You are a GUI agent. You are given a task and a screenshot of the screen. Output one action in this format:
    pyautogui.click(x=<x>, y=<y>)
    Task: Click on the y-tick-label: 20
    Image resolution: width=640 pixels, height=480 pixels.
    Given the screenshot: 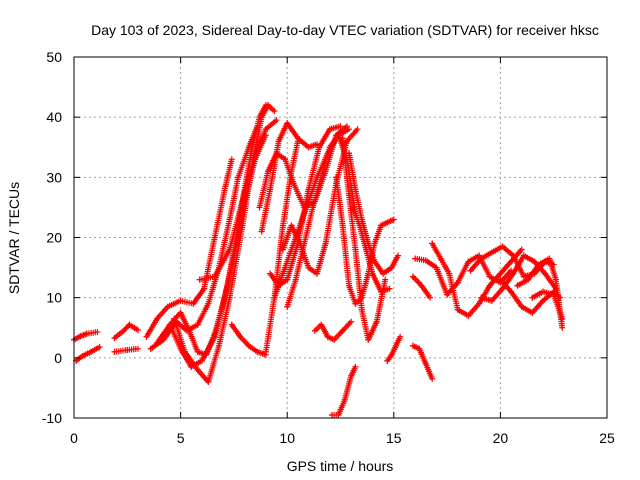 What is the action you would take?
    pyautogui.click(x=54, y=238)
    